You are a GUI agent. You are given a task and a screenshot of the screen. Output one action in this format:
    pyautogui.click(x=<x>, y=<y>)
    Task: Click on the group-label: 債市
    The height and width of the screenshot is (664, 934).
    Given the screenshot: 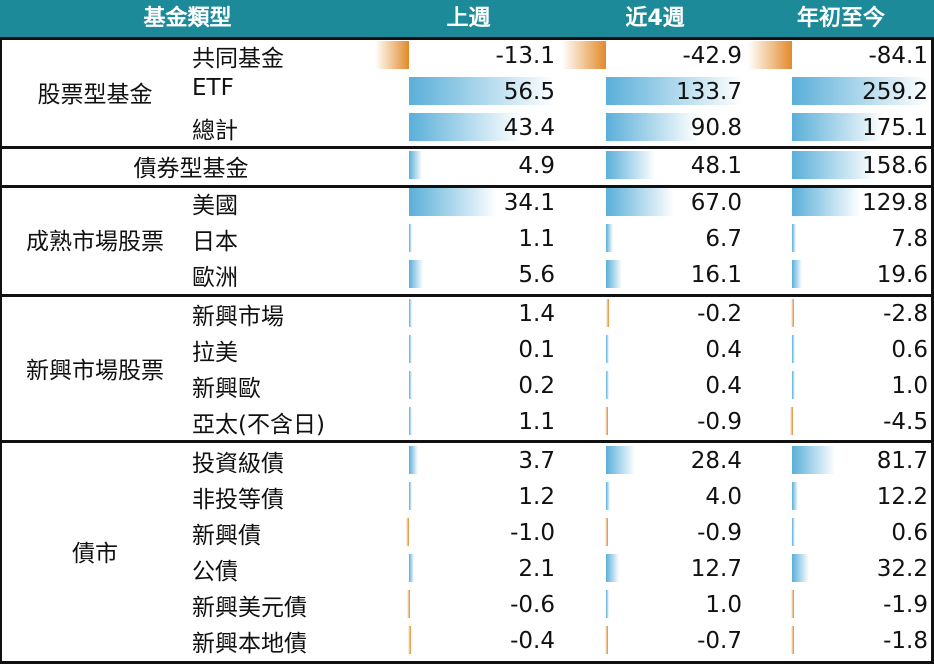 What is the action you would take?
    pyautogui.click(x=95, y=554)
    